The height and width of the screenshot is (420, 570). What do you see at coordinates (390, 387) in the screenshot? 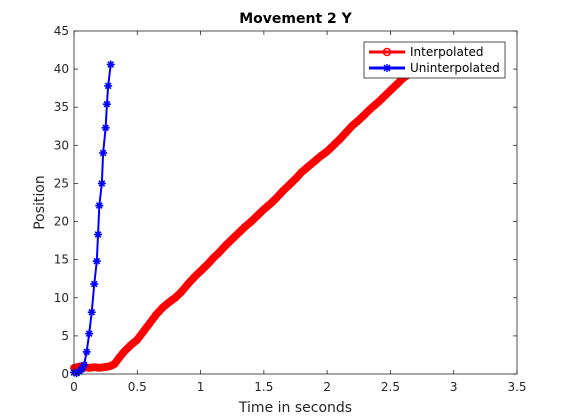
I see `x-tick-label: 2.5` at bounding box center [390, 387].